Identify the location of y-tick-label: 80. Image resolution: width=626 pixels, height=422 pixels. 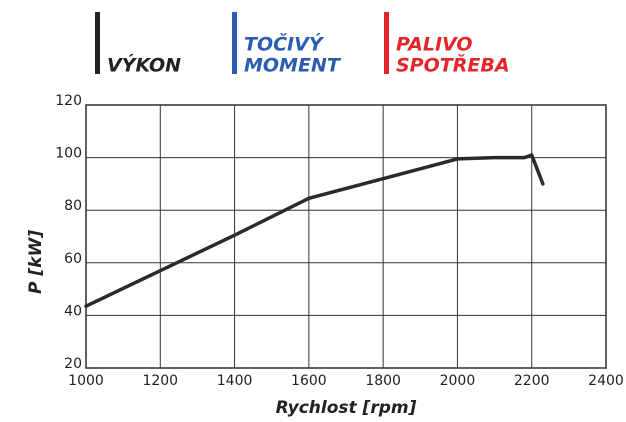
(73, 206).